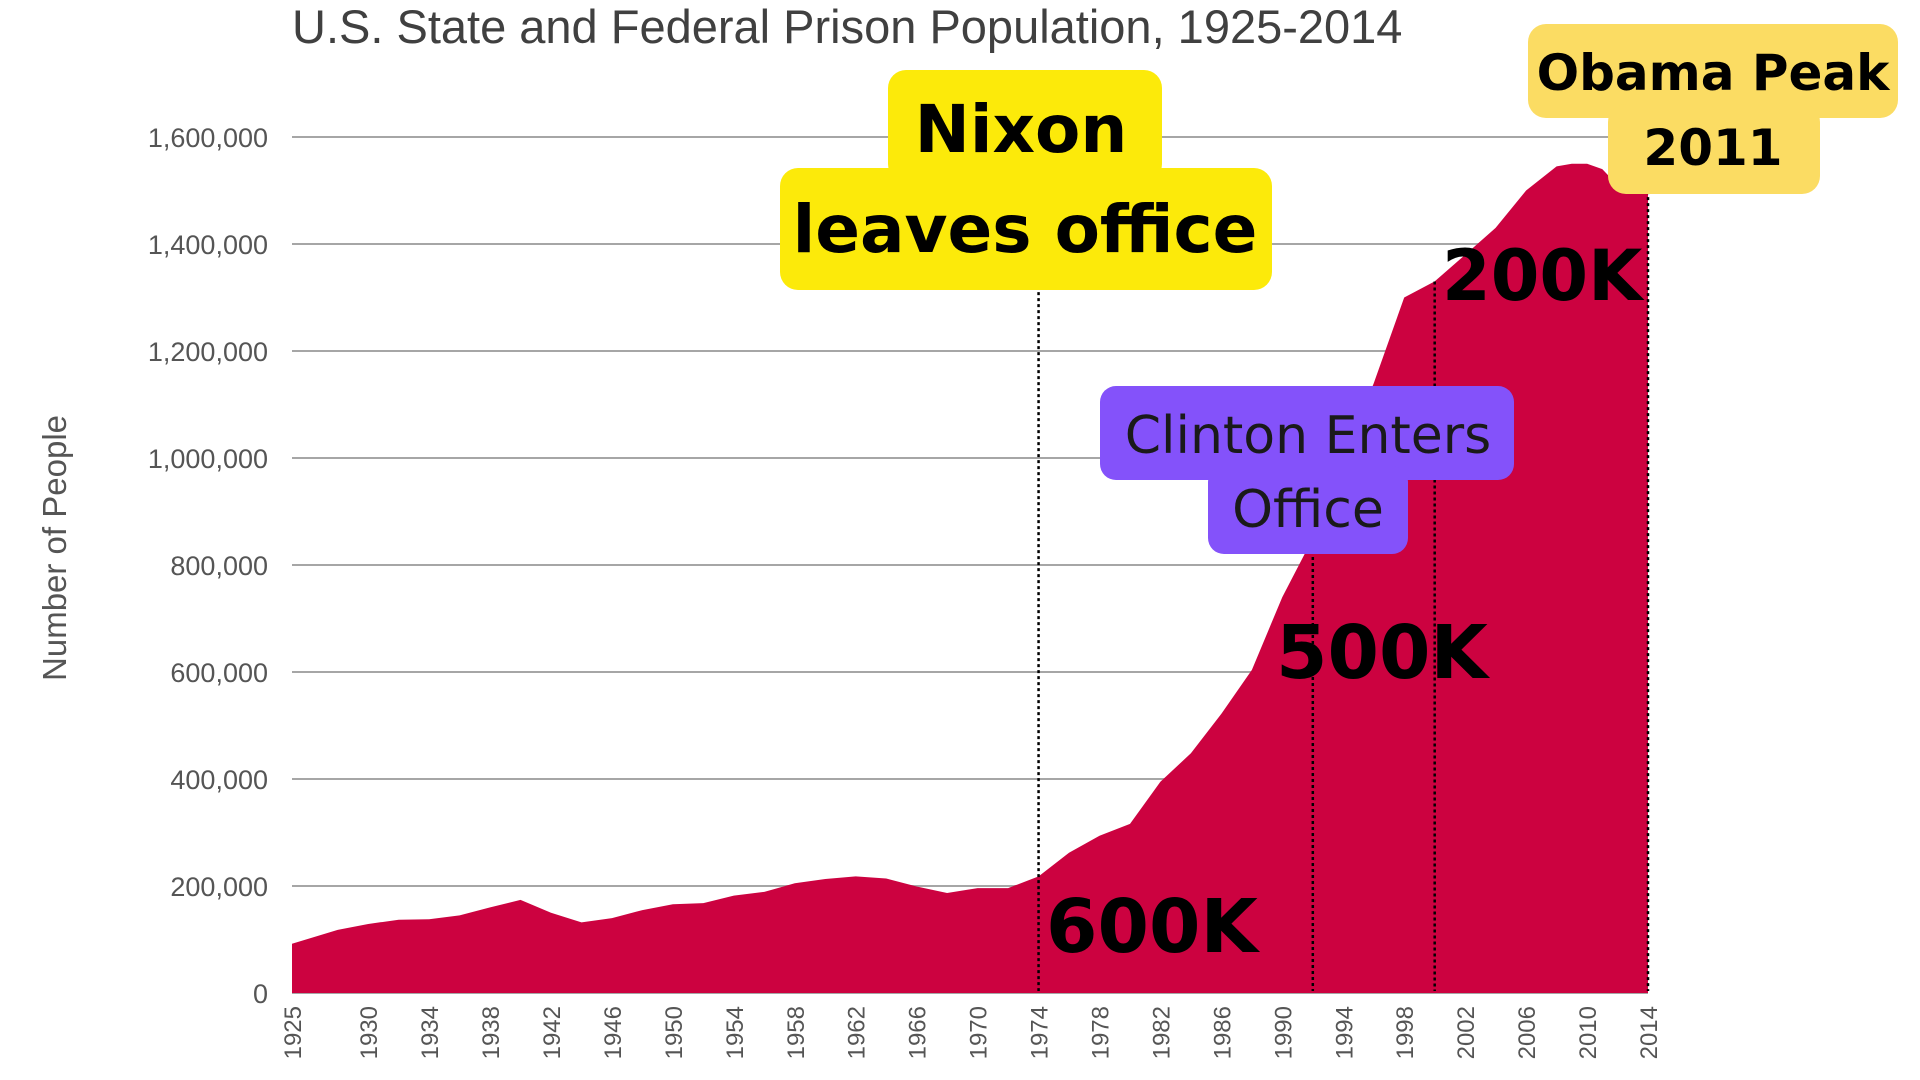  Describe the element at coordinates (1021, 129) in the screenshot. I see `nixon-label-line1: Nixon` at that location.